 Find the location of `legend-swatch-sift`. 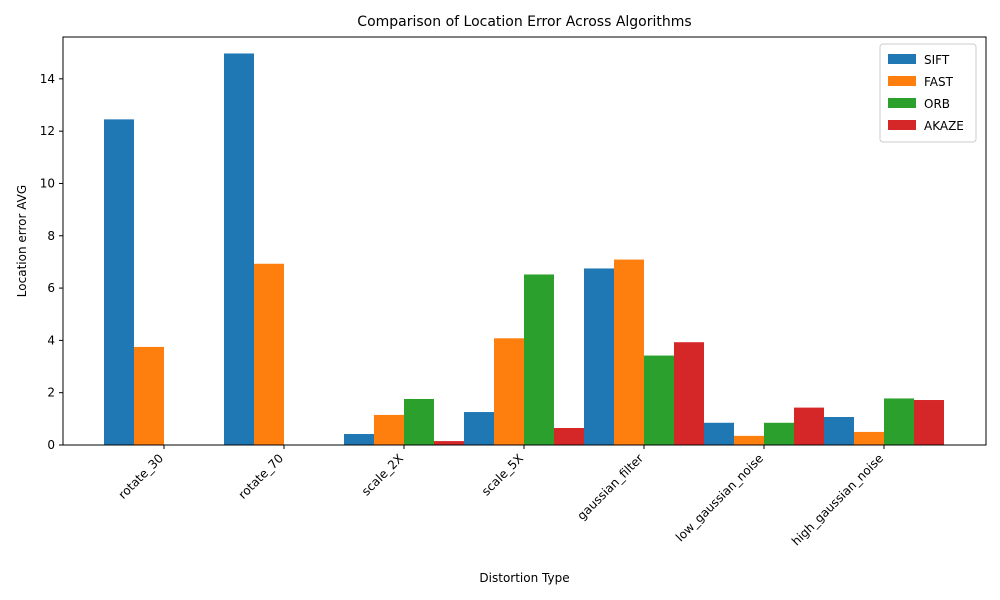

legend-swatch-sift is located at coordinates (902, 59).